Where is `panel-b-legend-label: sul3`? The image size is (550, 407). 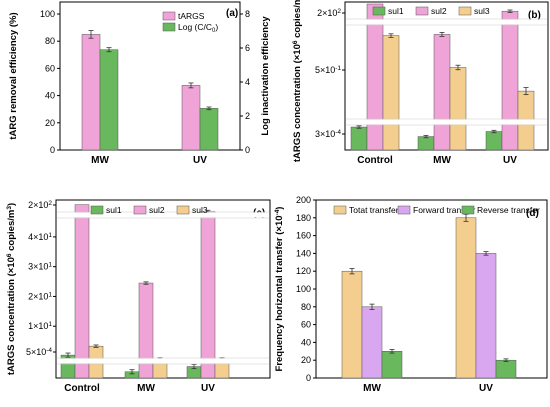 panel-b-legend-label: sul3 is located at coordinates (482, 11).